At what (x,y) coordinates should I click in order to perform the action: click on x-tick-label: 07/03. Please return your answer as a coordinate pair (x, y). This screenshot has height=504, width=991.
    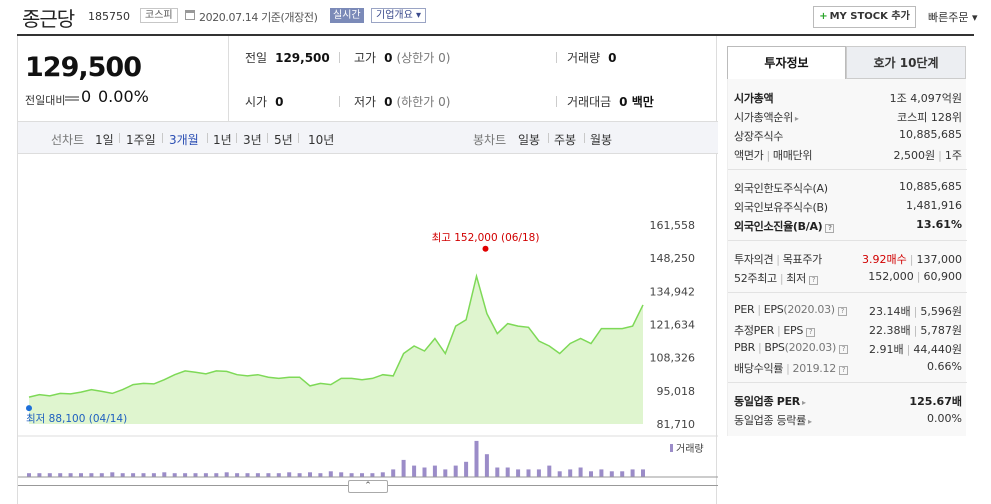
    Looking at the image, I should click on (591, 483).